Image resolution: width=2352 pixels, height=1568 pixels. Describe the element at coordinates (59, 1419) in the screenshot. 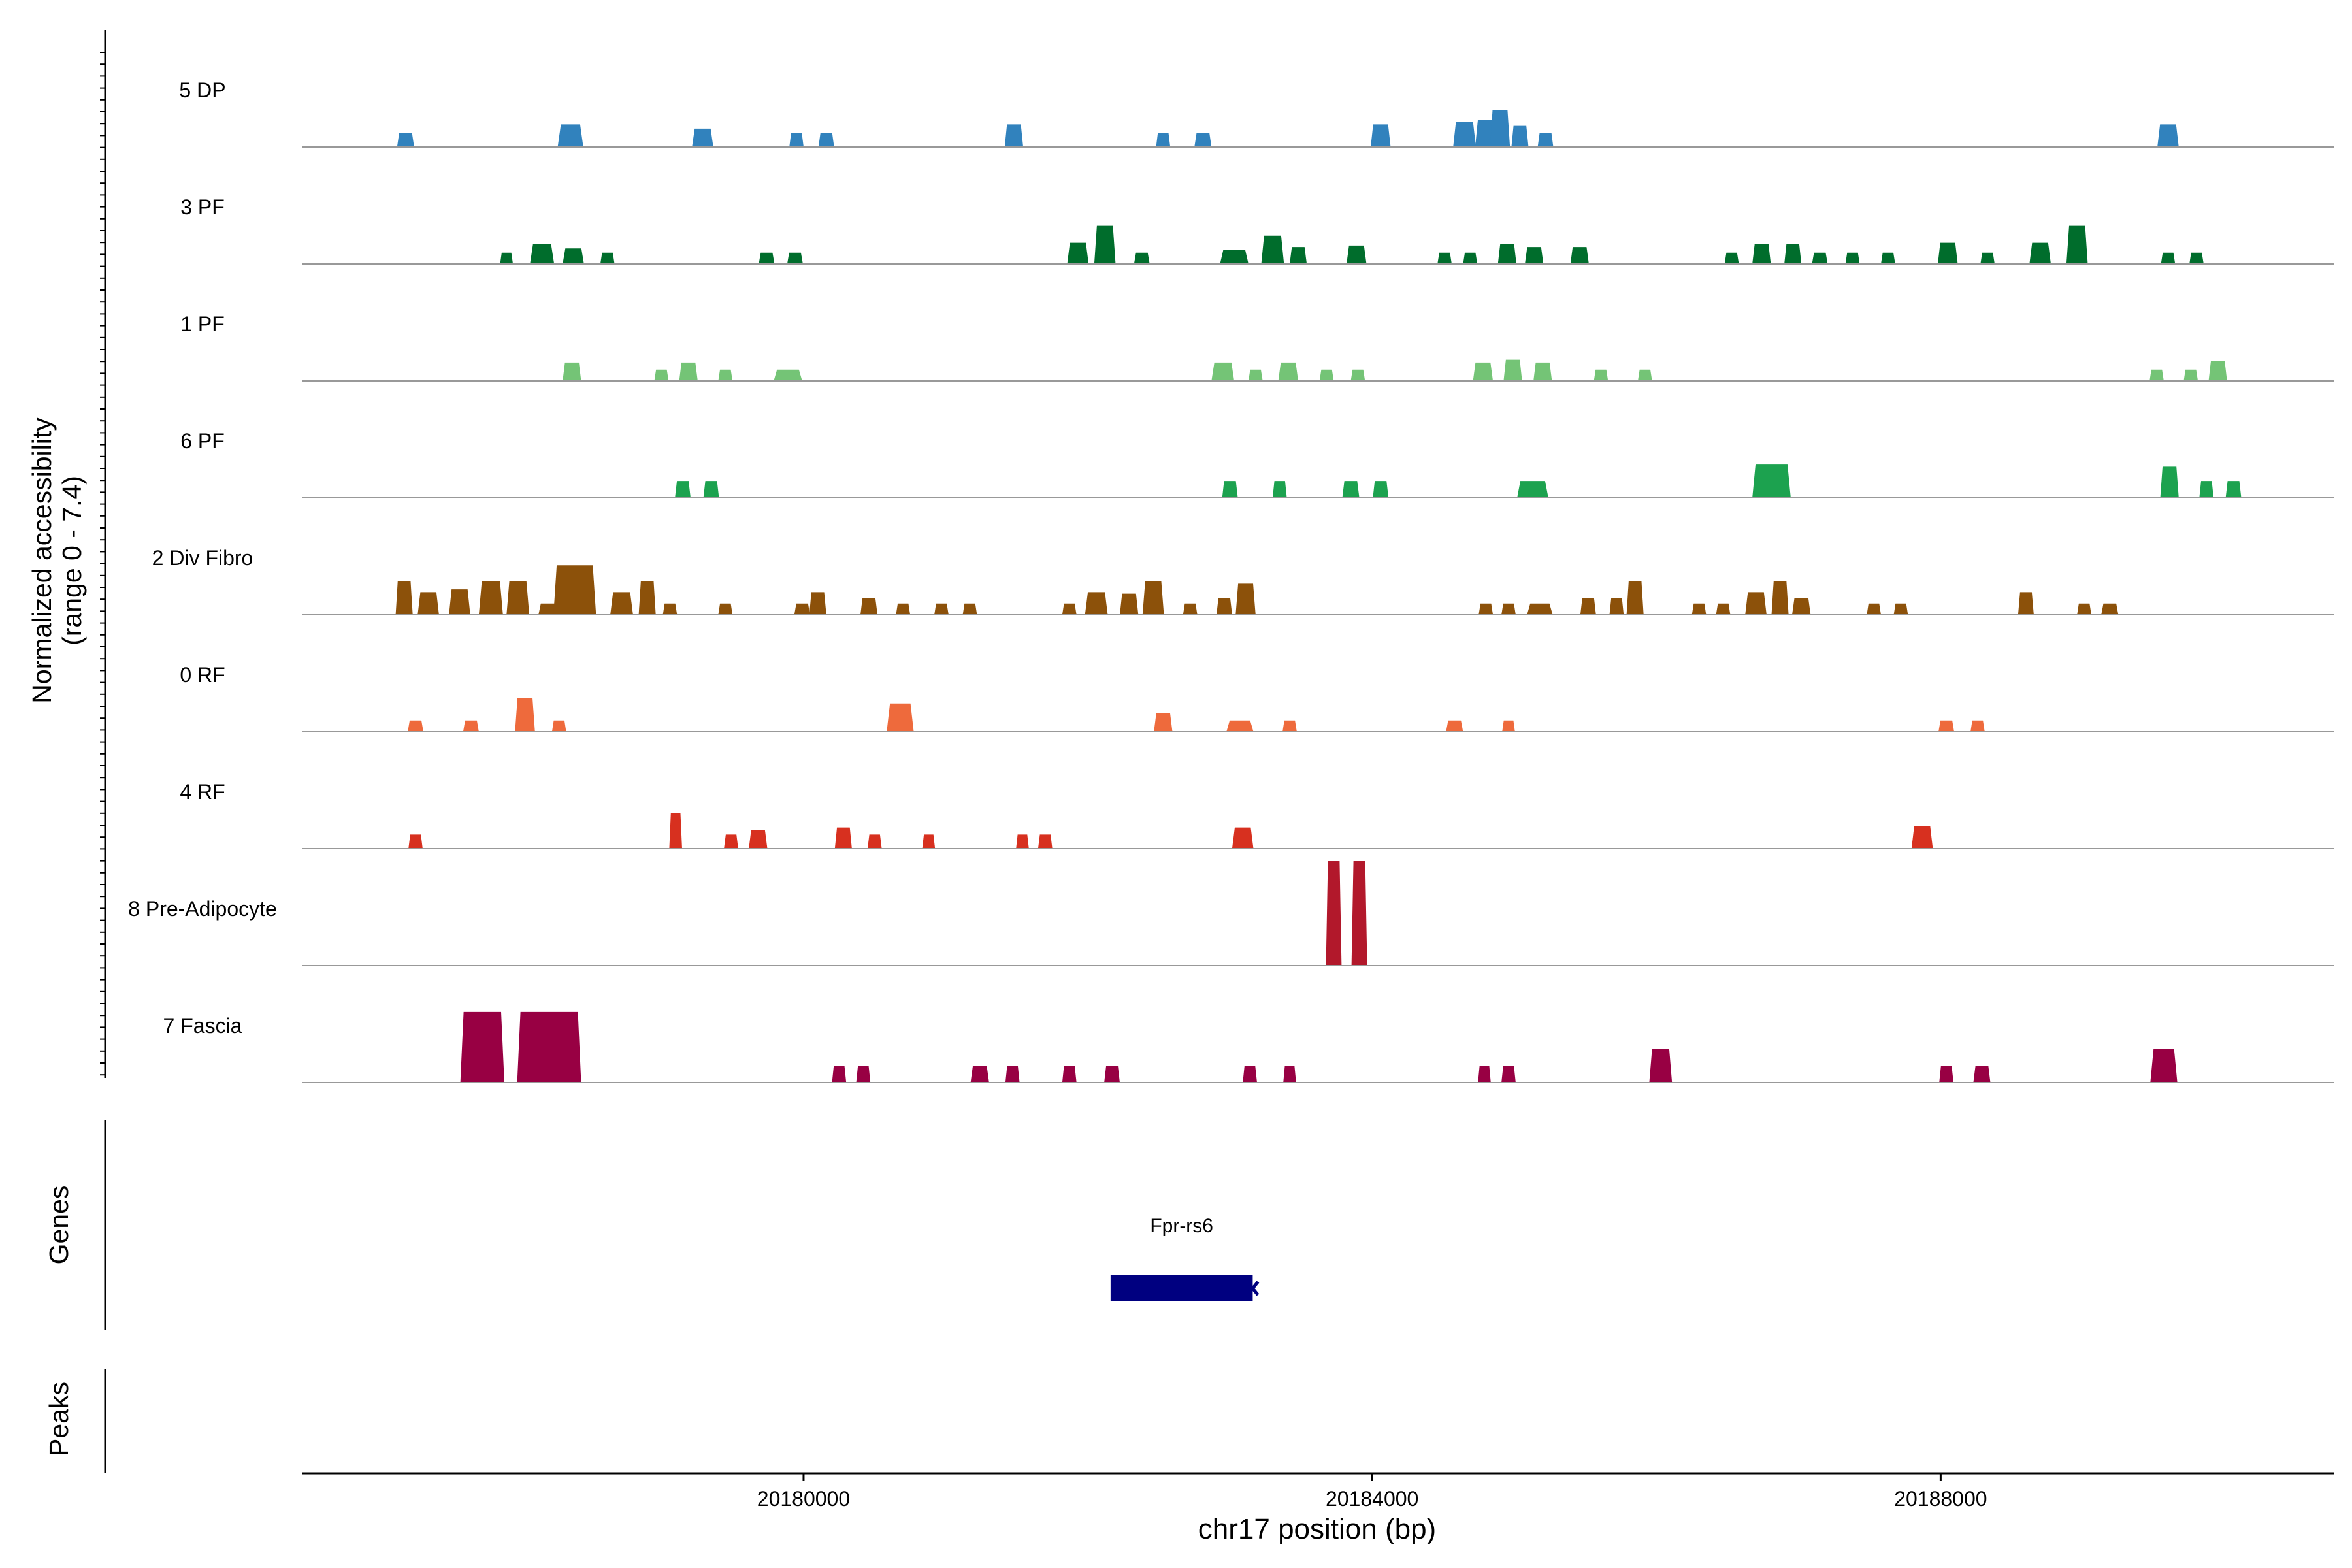

I see `peaks-track-label: Peaks` at that location.